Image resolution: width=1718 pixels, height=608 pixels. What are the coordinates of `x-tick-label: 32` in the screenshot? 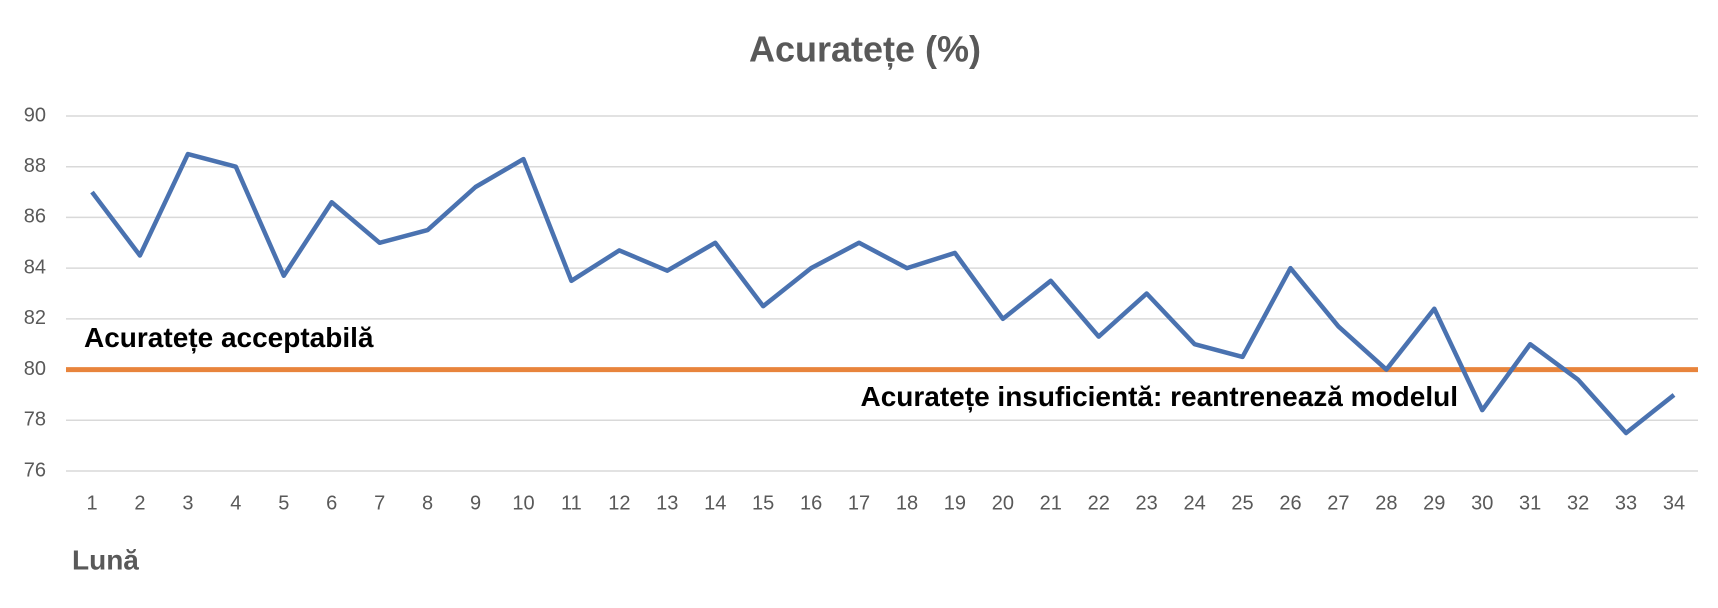 It's located at (1578, 503).